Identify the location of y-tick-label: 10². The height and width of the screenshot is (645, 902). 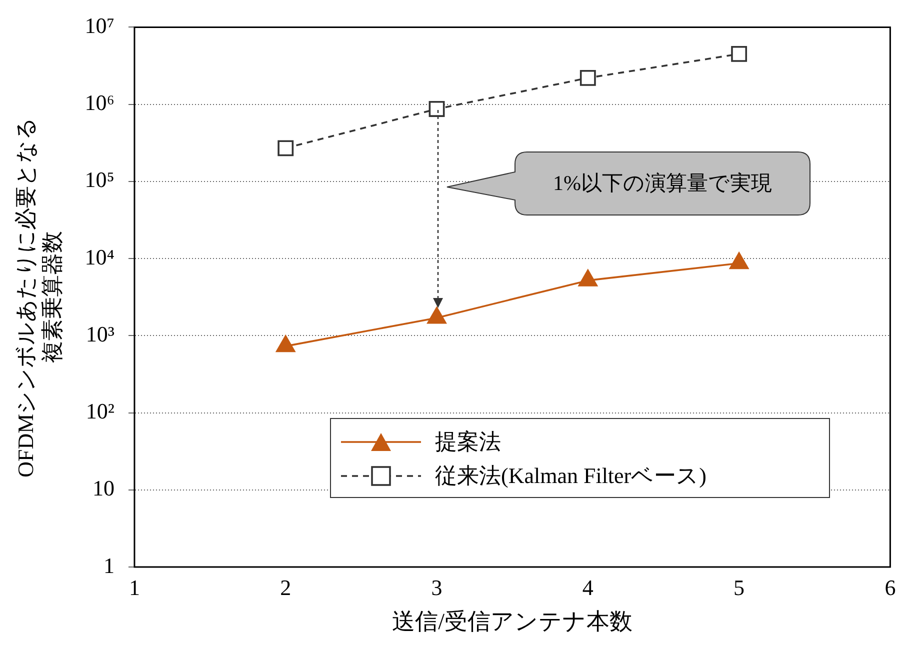
(100, 411).